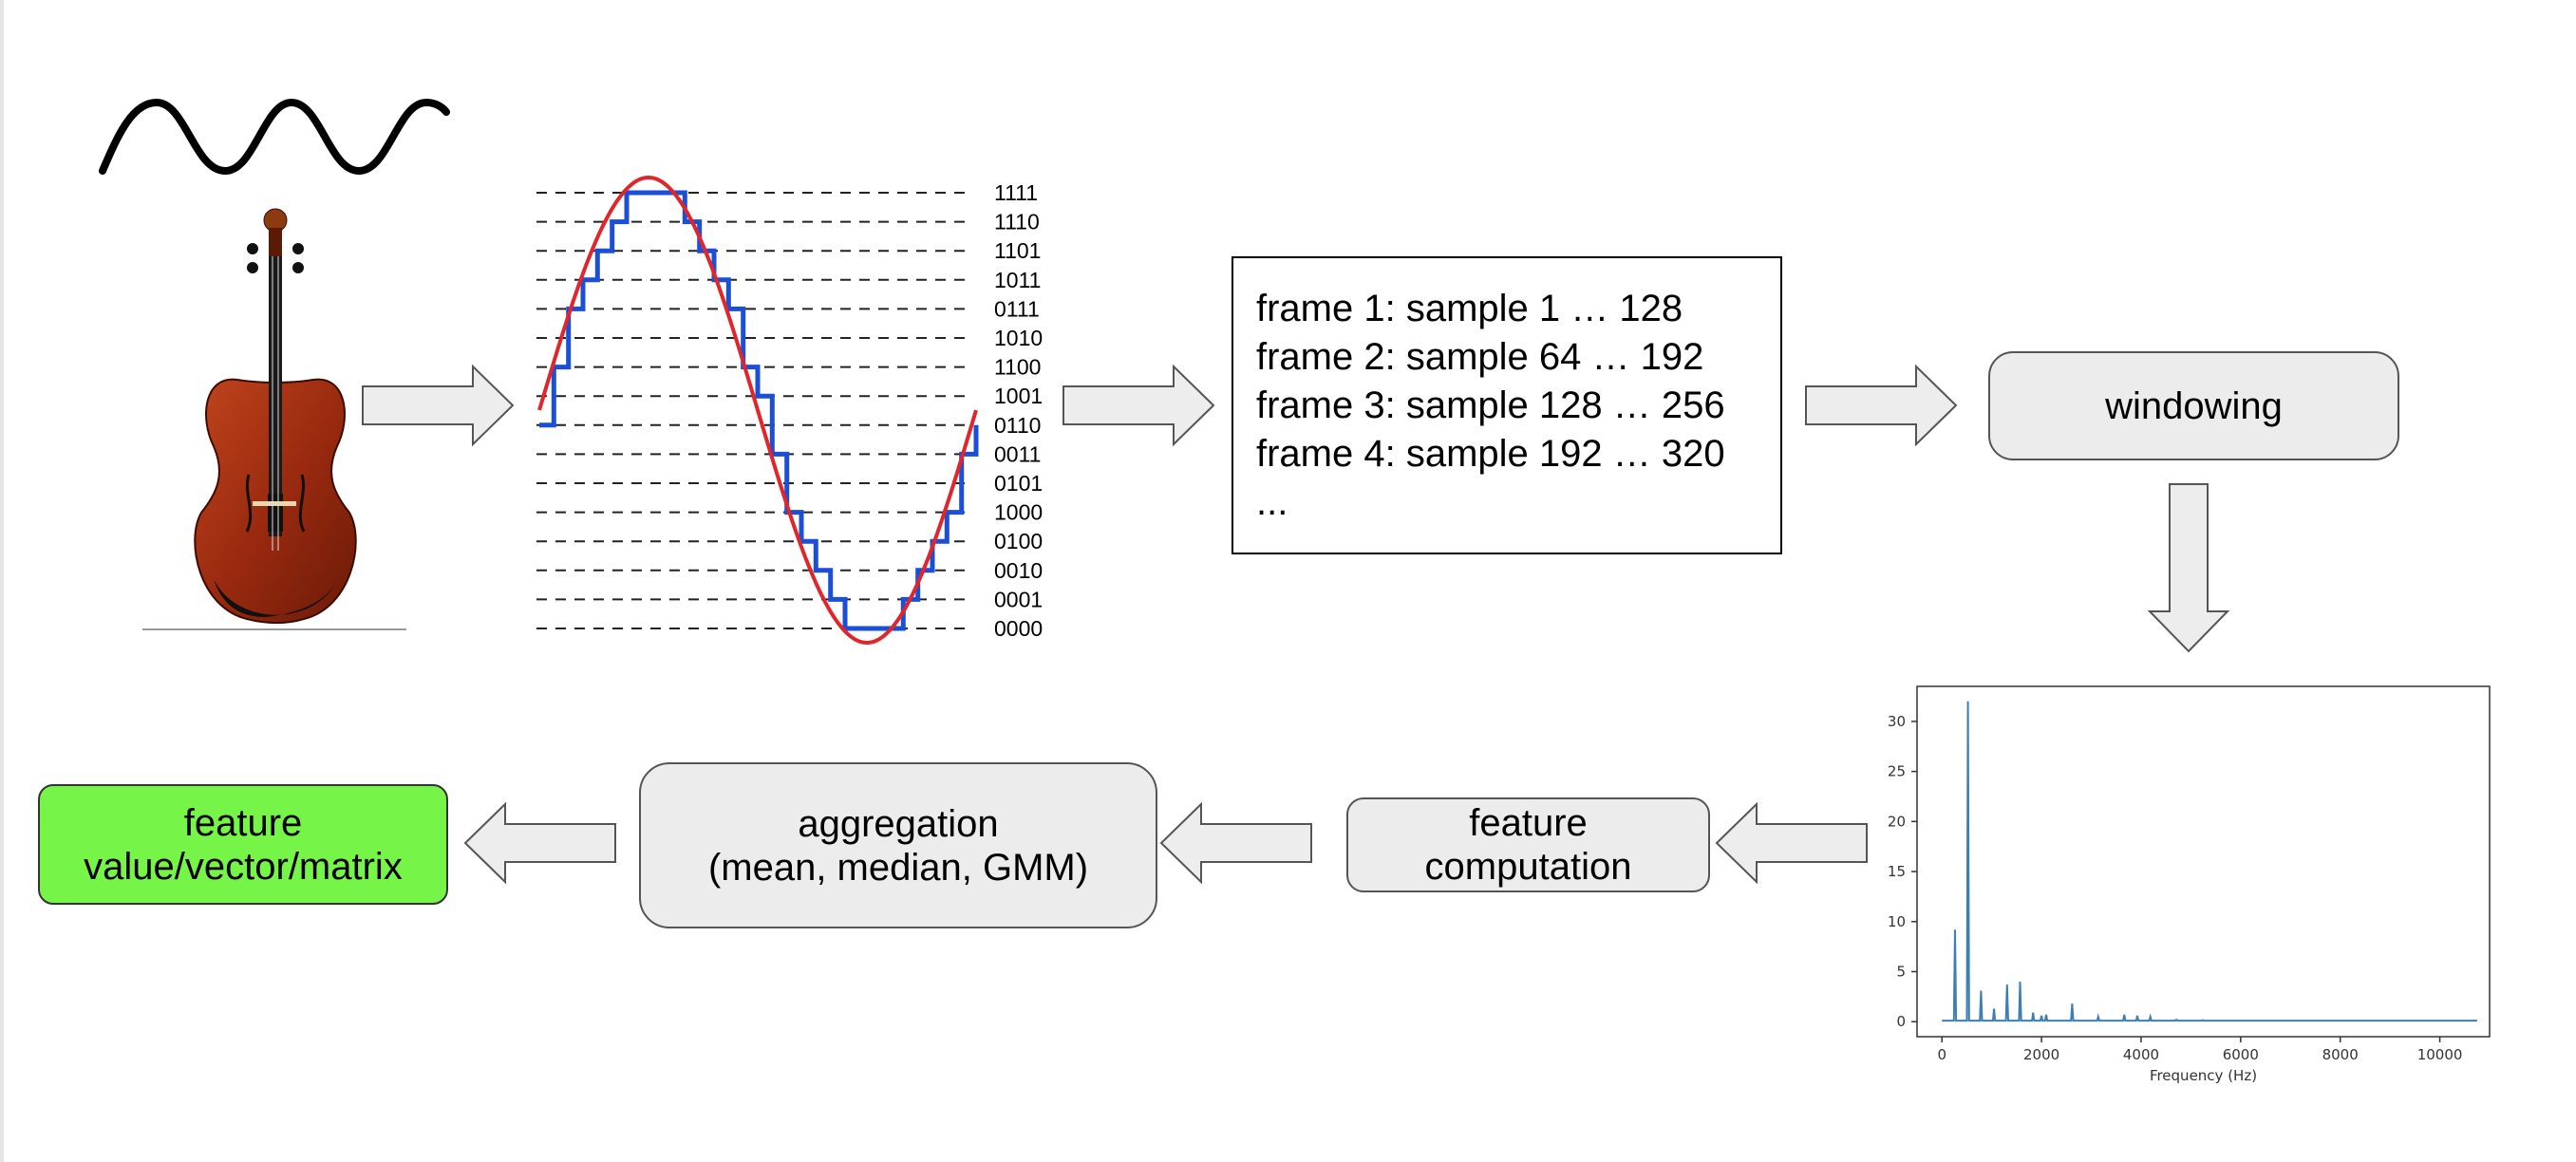 The width and height of the screenshot is (2576, 1162). Describe the element at coordinates (1017, 453) in the screenshot. I see `quantization-code: 0011` at that location.